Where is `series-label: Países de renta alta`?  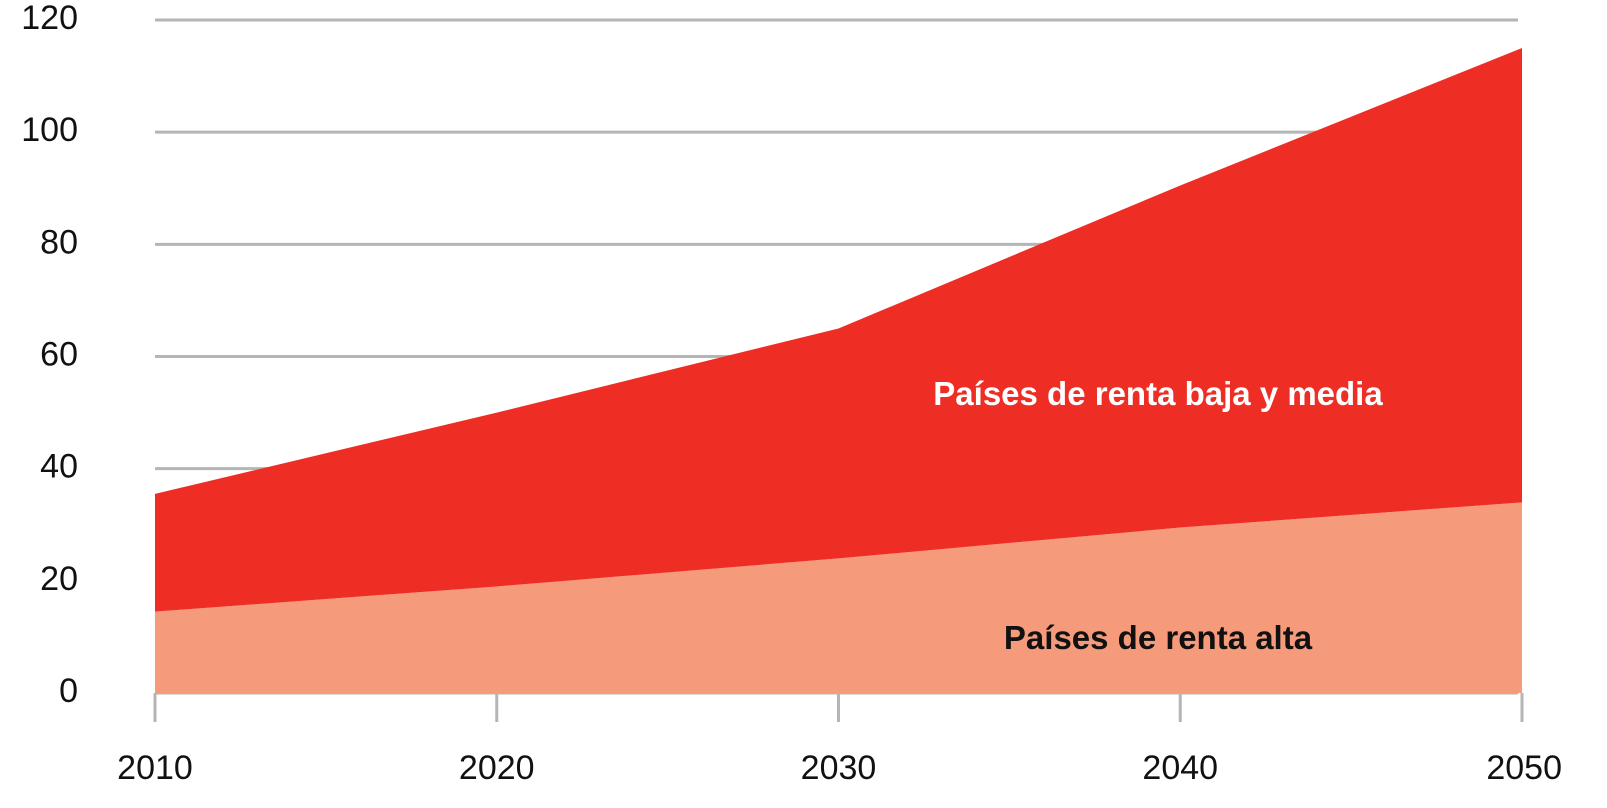
series-label: Países de renta alta is located at coordinates (1158, 637).